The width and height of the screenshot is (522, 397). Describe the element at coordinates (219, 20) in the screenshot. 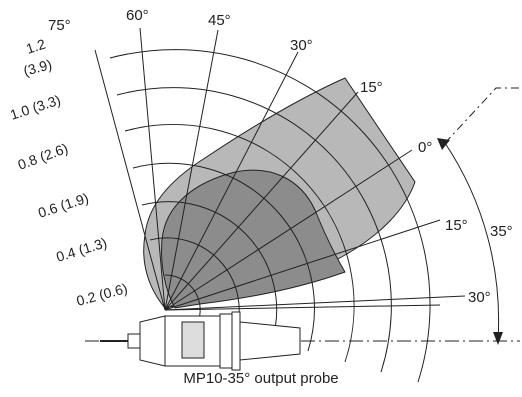

I see `angle-label-45: 45°` at that location.